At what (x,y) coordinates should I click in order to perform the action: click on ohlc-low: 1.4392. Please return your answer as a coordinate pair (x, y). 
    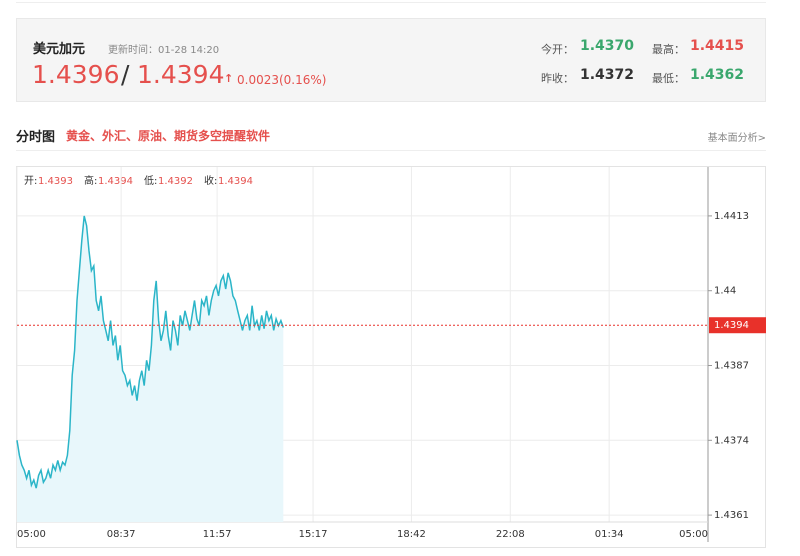
    Looking at the image, I should click on (175, 181).